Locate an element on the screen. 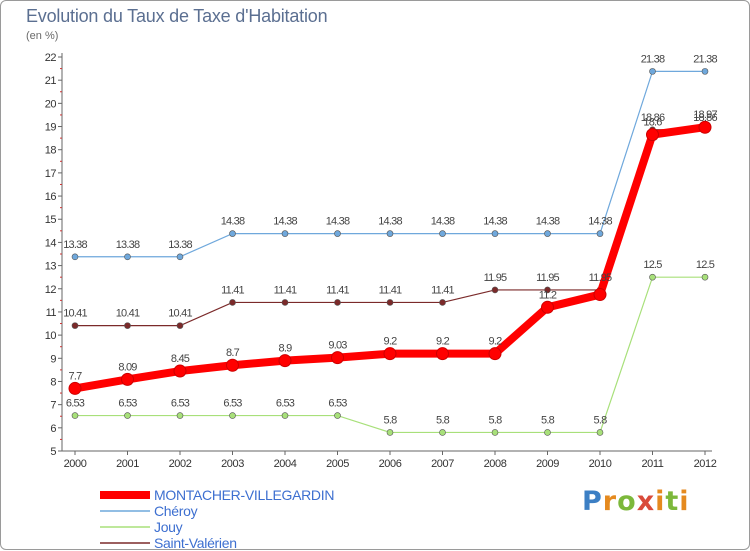 The width and height of the screenshot is (750, 551). y-tick-label: 13 is located at coordinates (51, 267).